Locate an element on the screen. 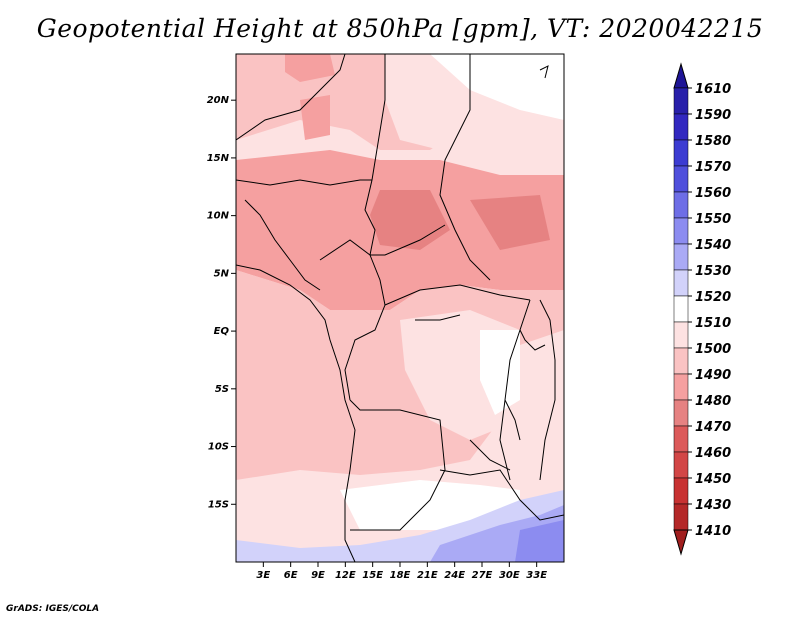  colorbar-label: 1580 is located at coordinates (713, 141).